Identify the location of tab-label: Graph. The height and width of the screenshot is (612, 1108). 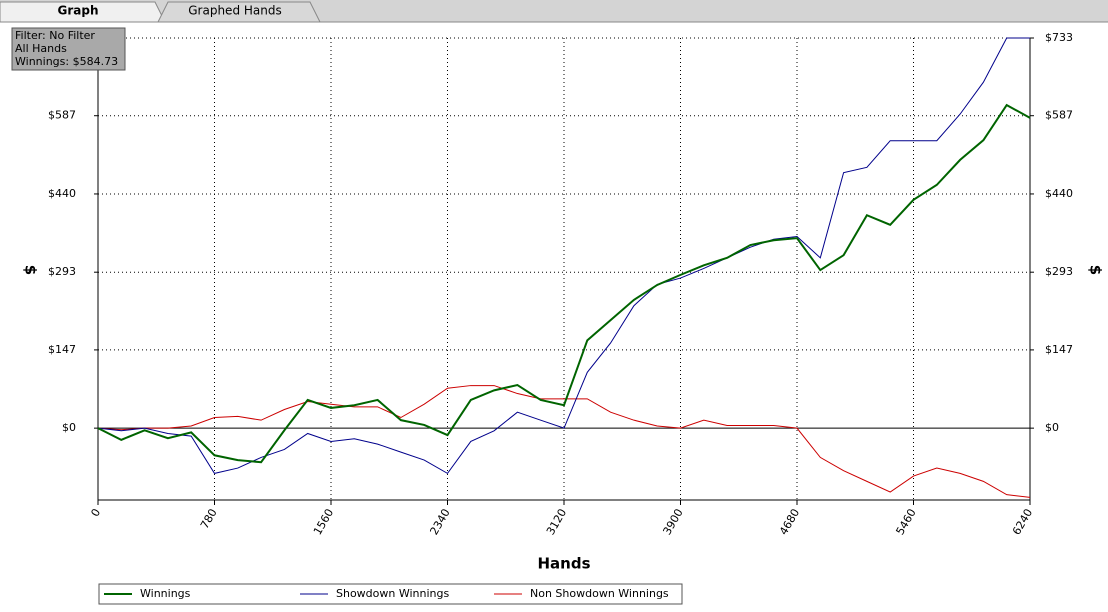
(78, 11).